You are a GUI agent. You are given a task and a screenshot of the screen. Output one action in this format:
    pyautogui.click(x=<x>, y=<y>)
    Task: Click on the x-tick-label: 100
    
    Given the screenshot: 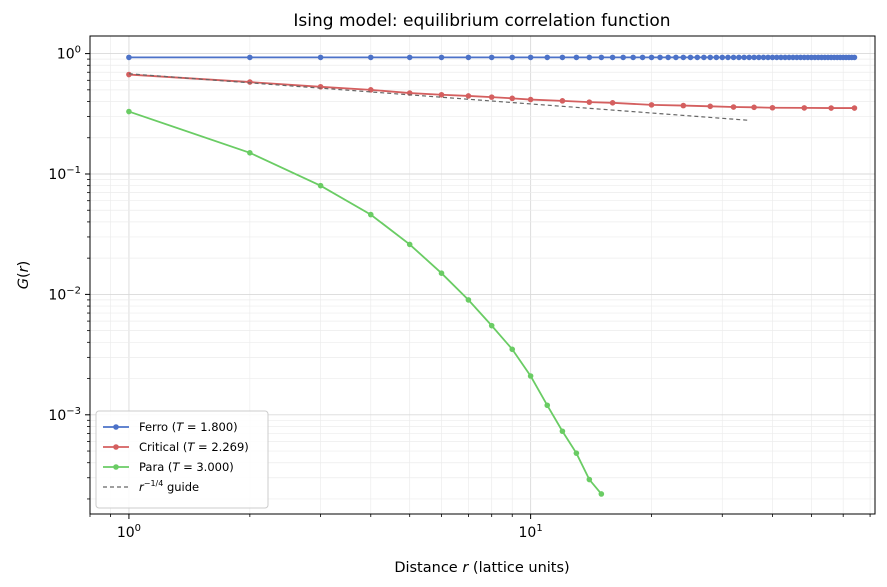 What is the action you would take?
    pyautogui.click(x=129, y=532)
    